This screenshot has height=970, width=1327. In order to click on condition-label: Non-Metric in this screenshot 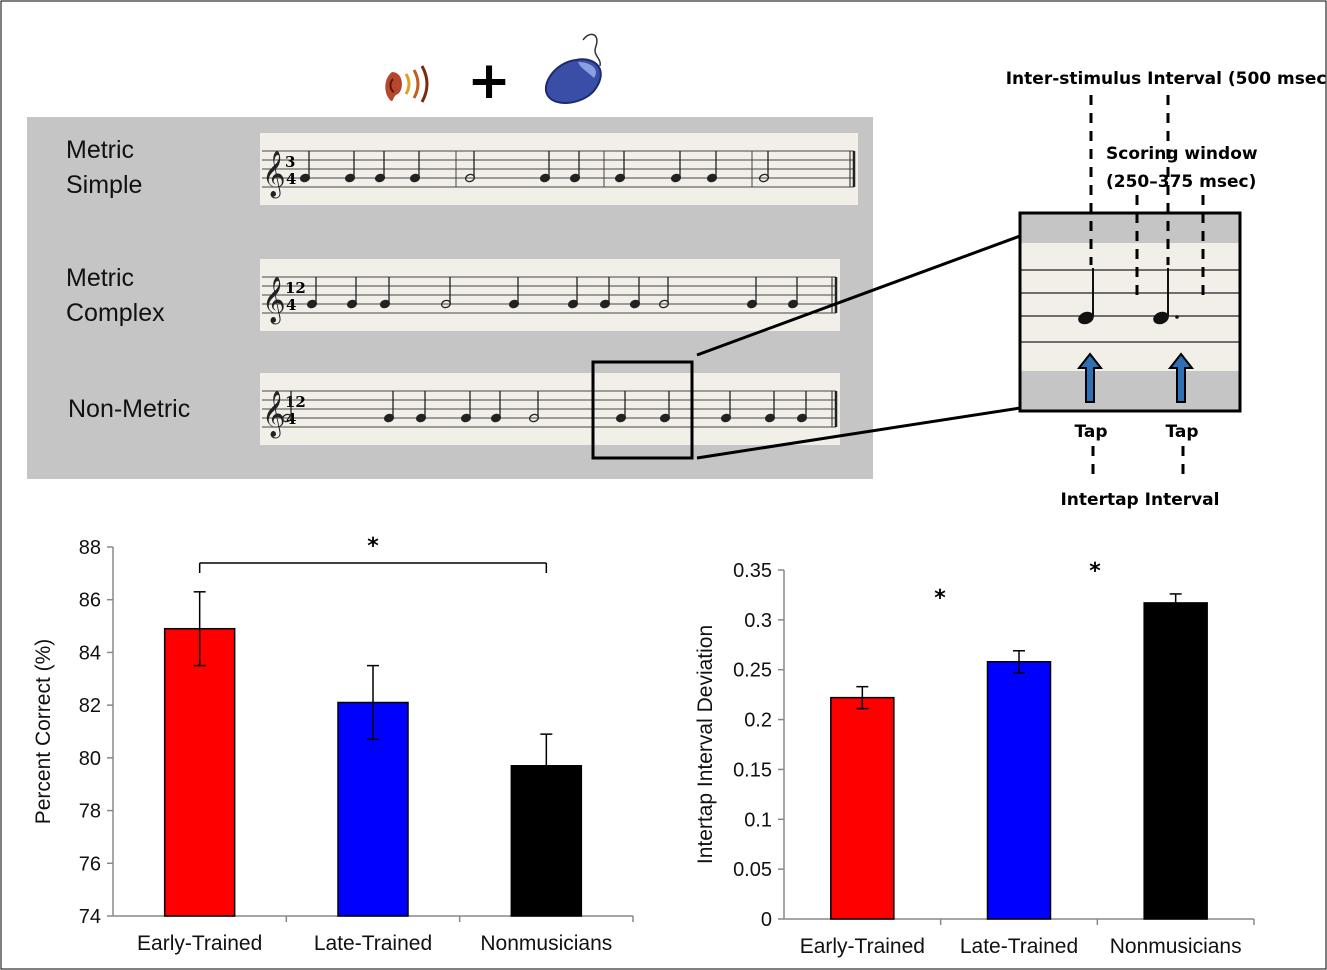, I will do `click(129, 409)`.